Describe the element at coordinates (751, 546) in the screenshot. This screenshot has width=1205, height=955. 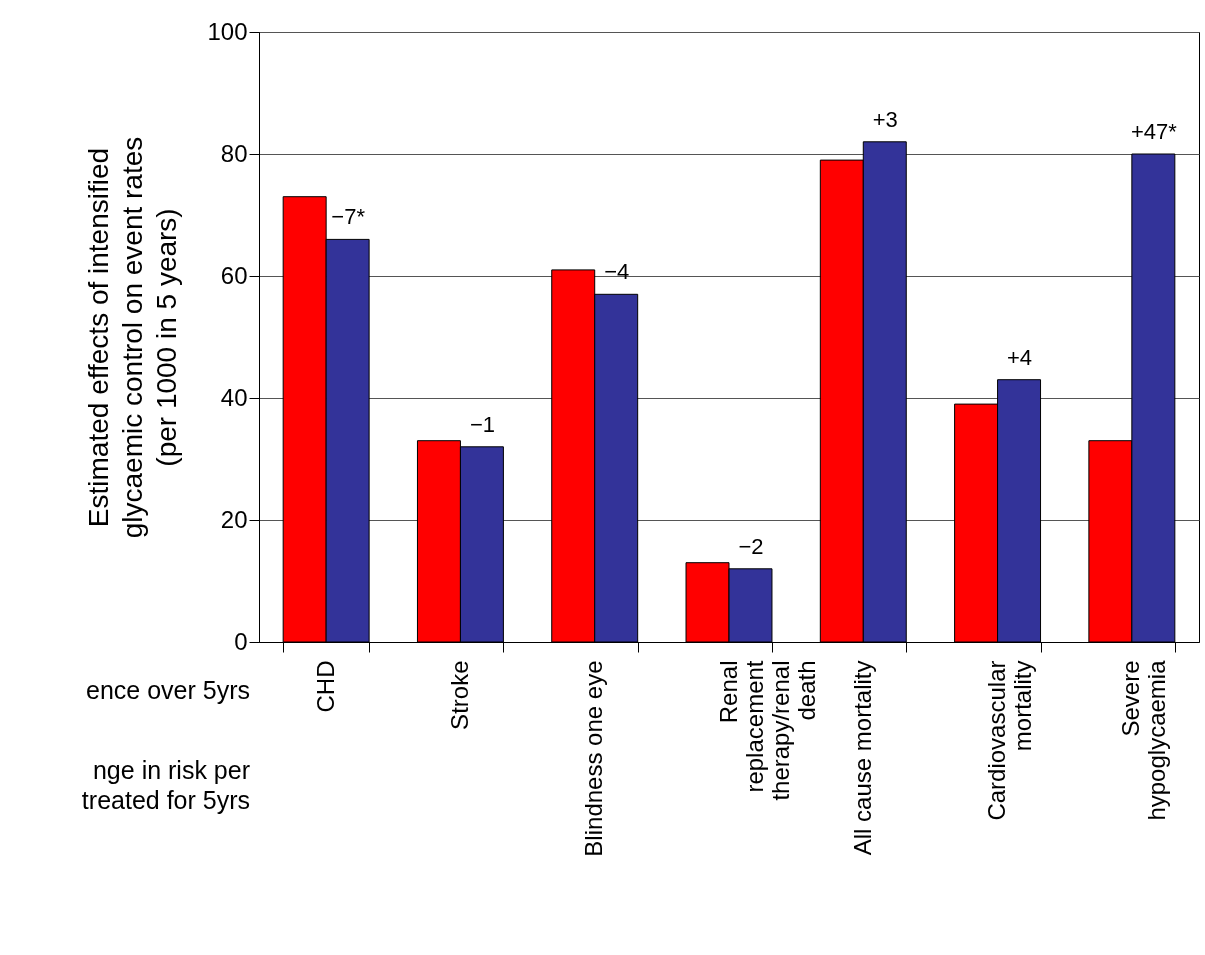
I see `annotation: −2` at that location.